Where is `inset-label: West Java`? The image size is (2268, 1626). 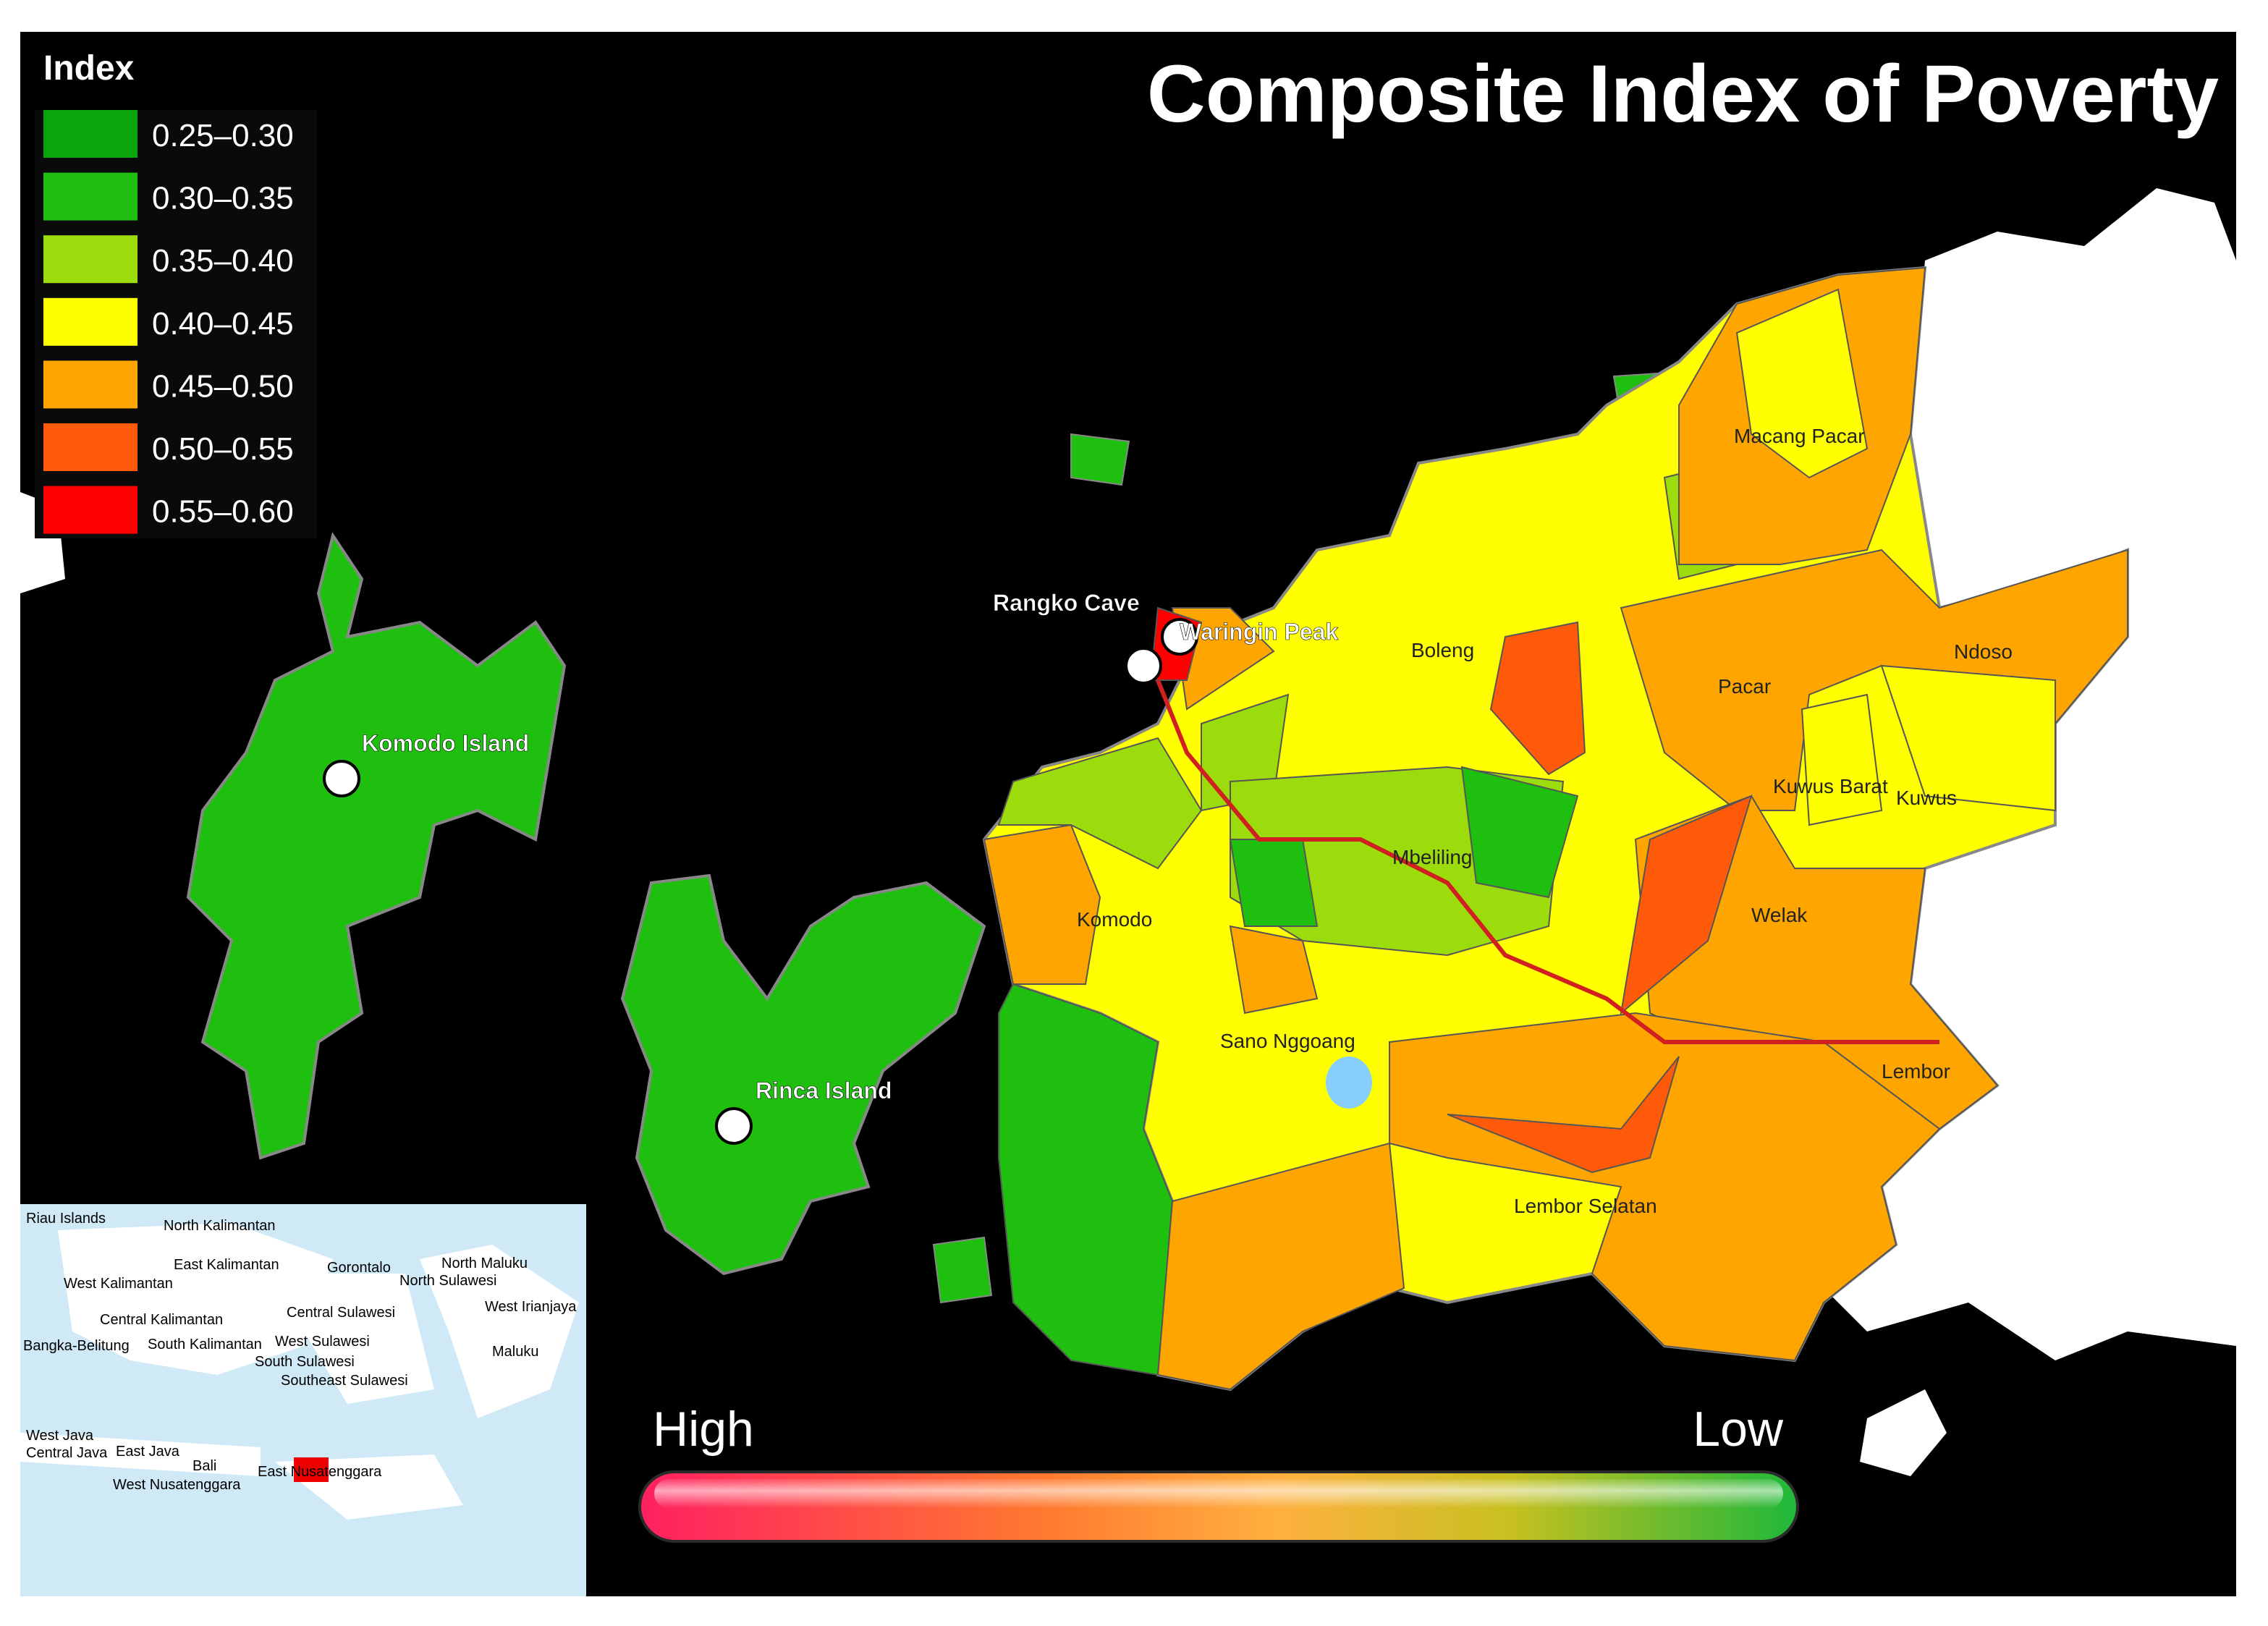
inset-label: West Java is located at coordinates (60, 1436).